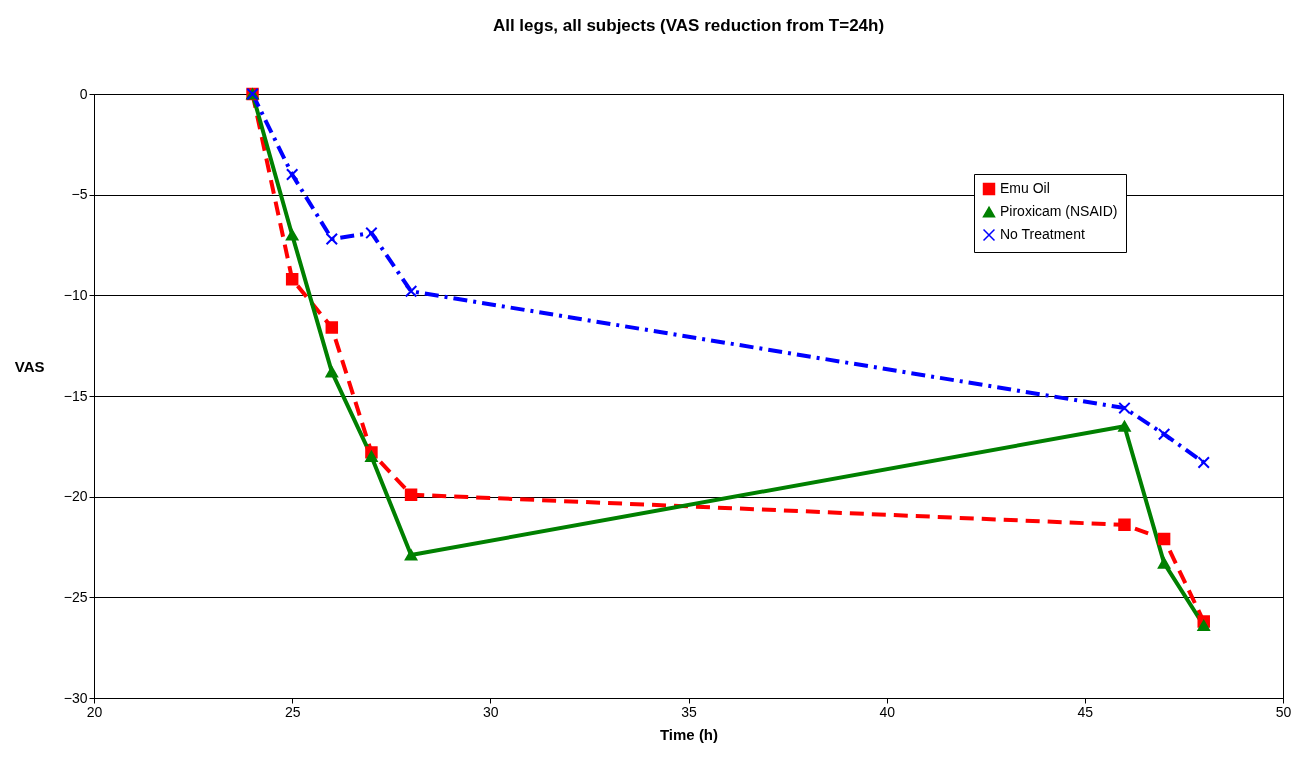 The height and width of the screenshot is (778, 1306). Describe the element at coordinates (688, 25) in the screenshot. I see `chart-title: All legs, all subjects (VAS reduction from T=24h)` at that location.